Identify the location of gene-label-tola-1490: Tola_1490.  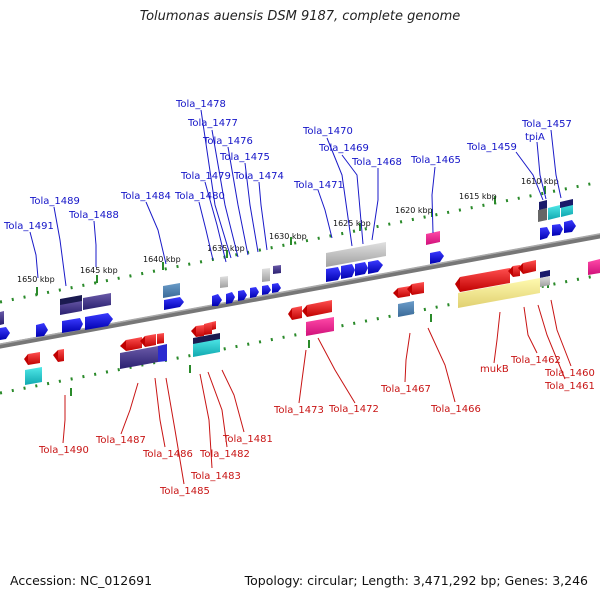
(63, 450).